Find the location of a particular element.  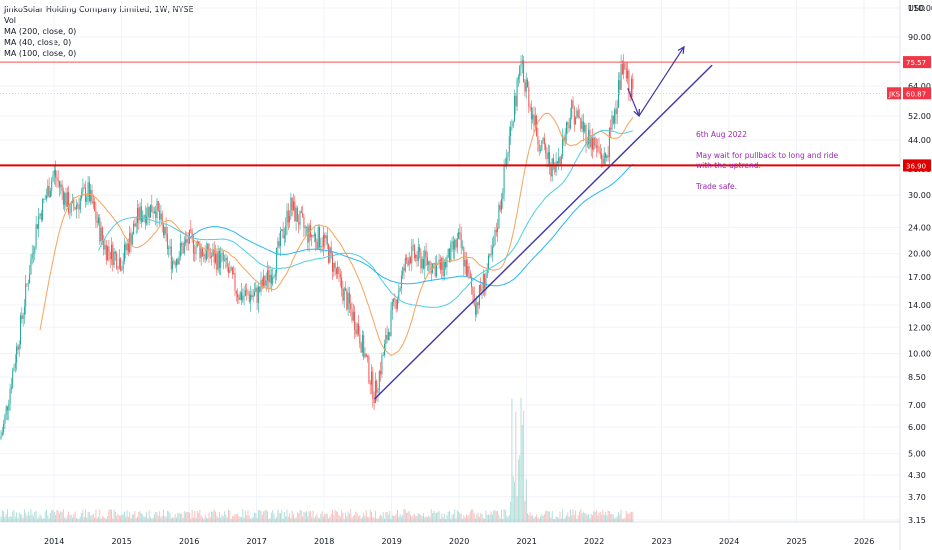

time-tick-label: 2021 is located at coordinates (527, 541).